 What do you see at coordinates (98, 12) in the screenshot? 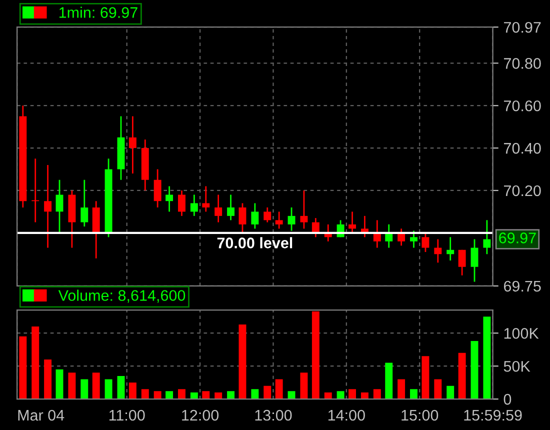
I see `legend-label: 1min: 69.97` at bounding box center [98, 12].